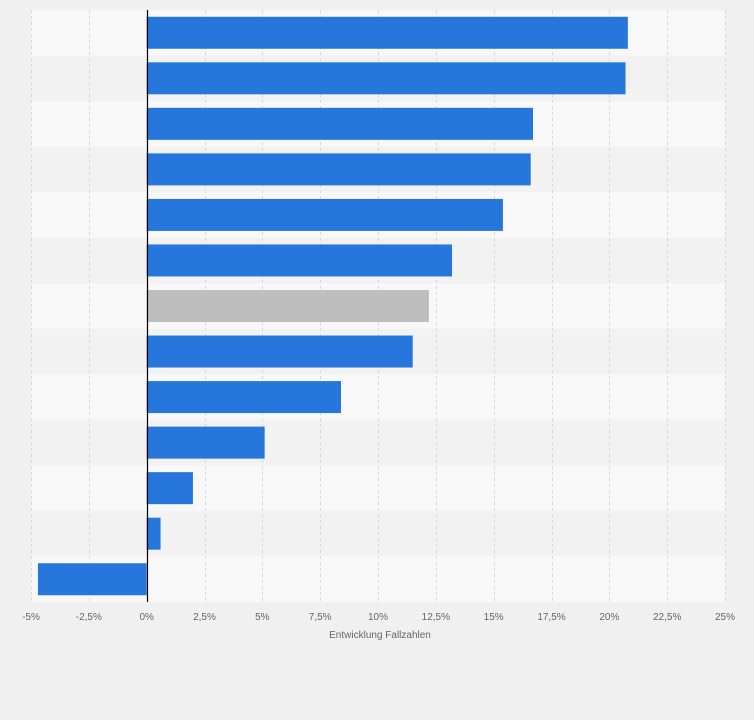 This screenshot has height=720, width=754. Describe the element at coordinates (287, 306) in the screenshot. I see `bar-highlighted` at that location.